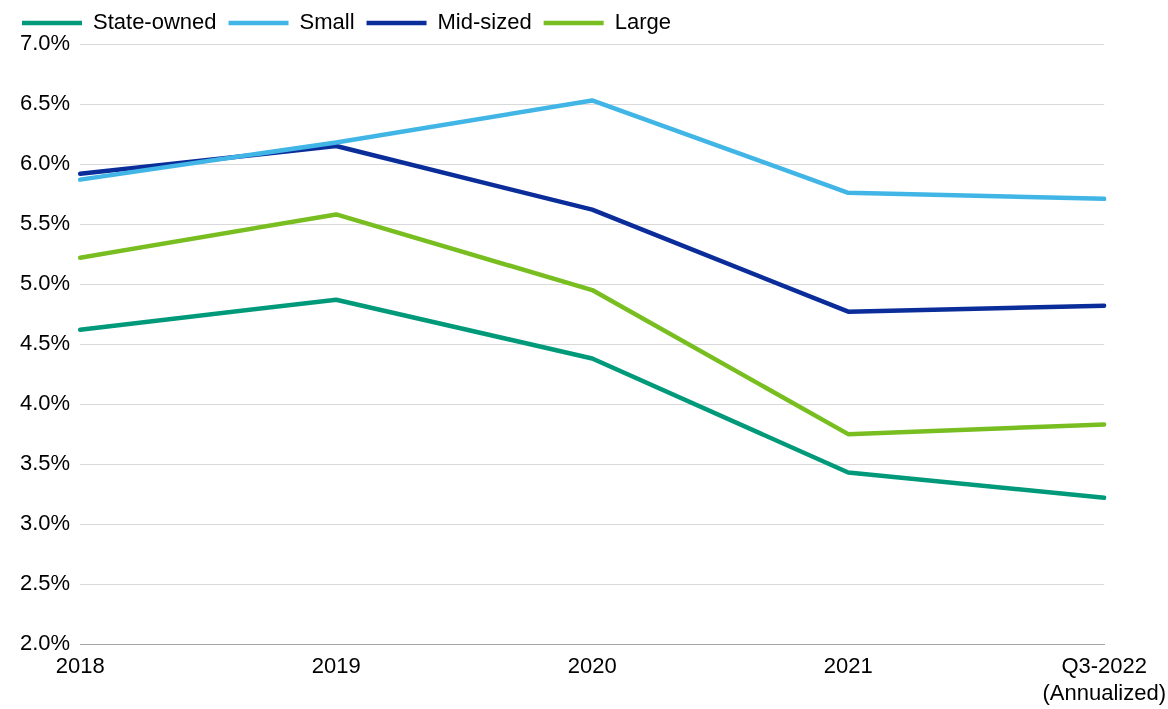 This screenshot has height=709, width=1168. What do you see at coordinates (592, 666) in the screenshot?
I see `x-tick-label: 2020` at bounding box center [592, 666].